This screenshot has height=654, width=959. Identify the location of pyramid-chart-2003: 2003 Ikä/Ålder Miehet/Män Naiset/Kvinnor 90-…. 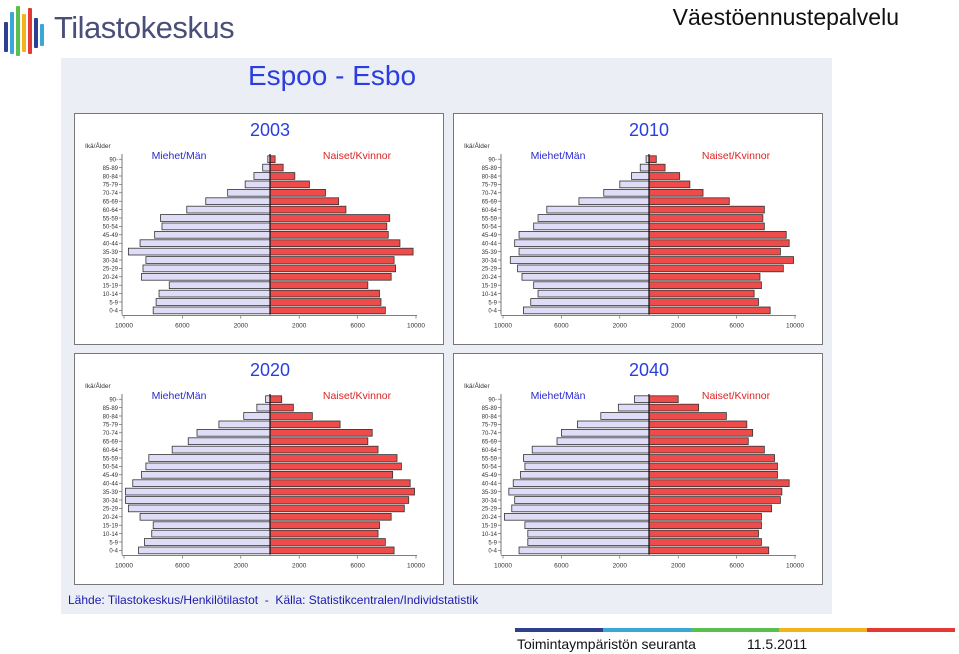
(255, 225).